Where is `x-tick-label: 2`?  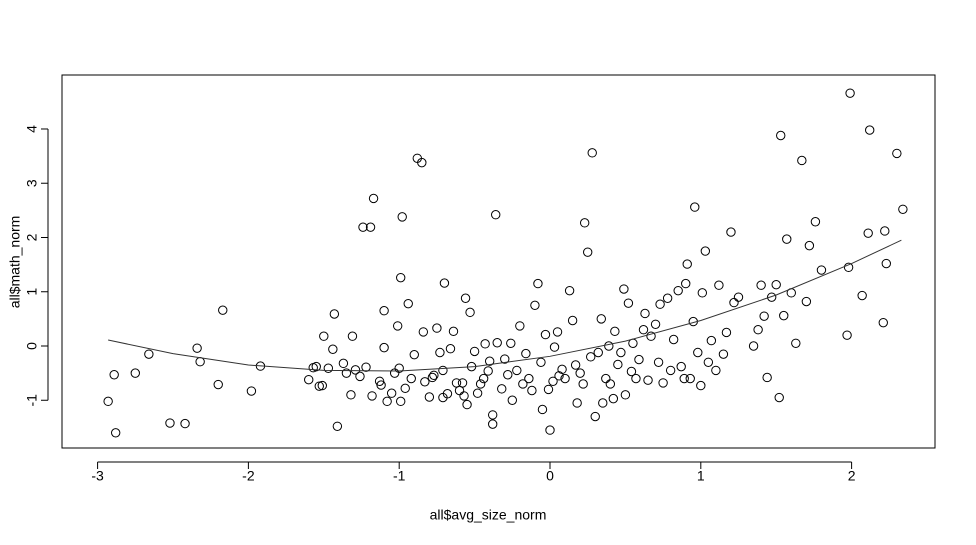
x-tick-label: 2 is located at coordinates (852, 476).